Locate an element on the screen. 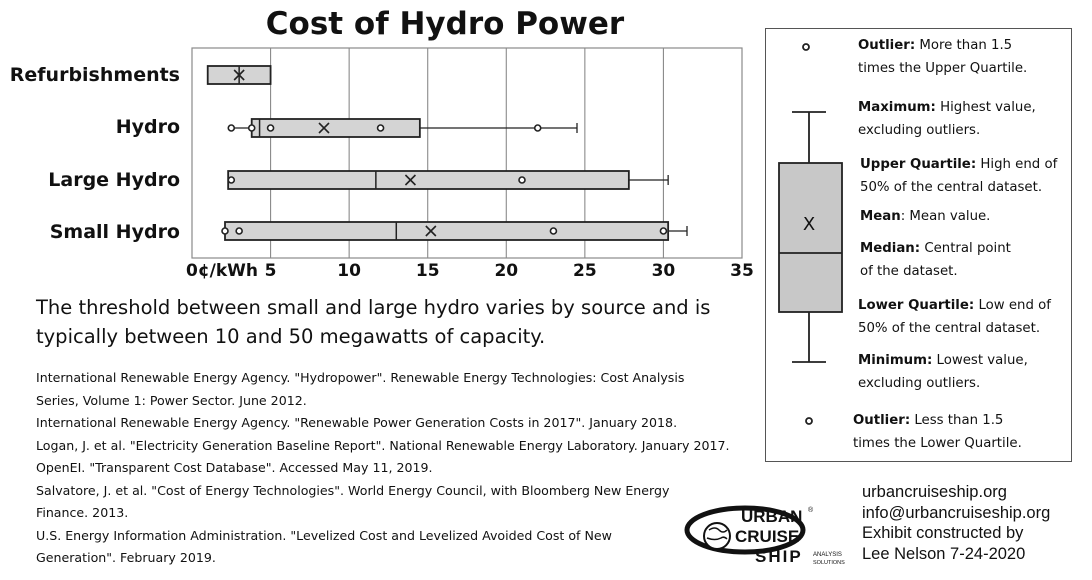  svg-text: SOLUTIONS is located at coordinates (829, 563).